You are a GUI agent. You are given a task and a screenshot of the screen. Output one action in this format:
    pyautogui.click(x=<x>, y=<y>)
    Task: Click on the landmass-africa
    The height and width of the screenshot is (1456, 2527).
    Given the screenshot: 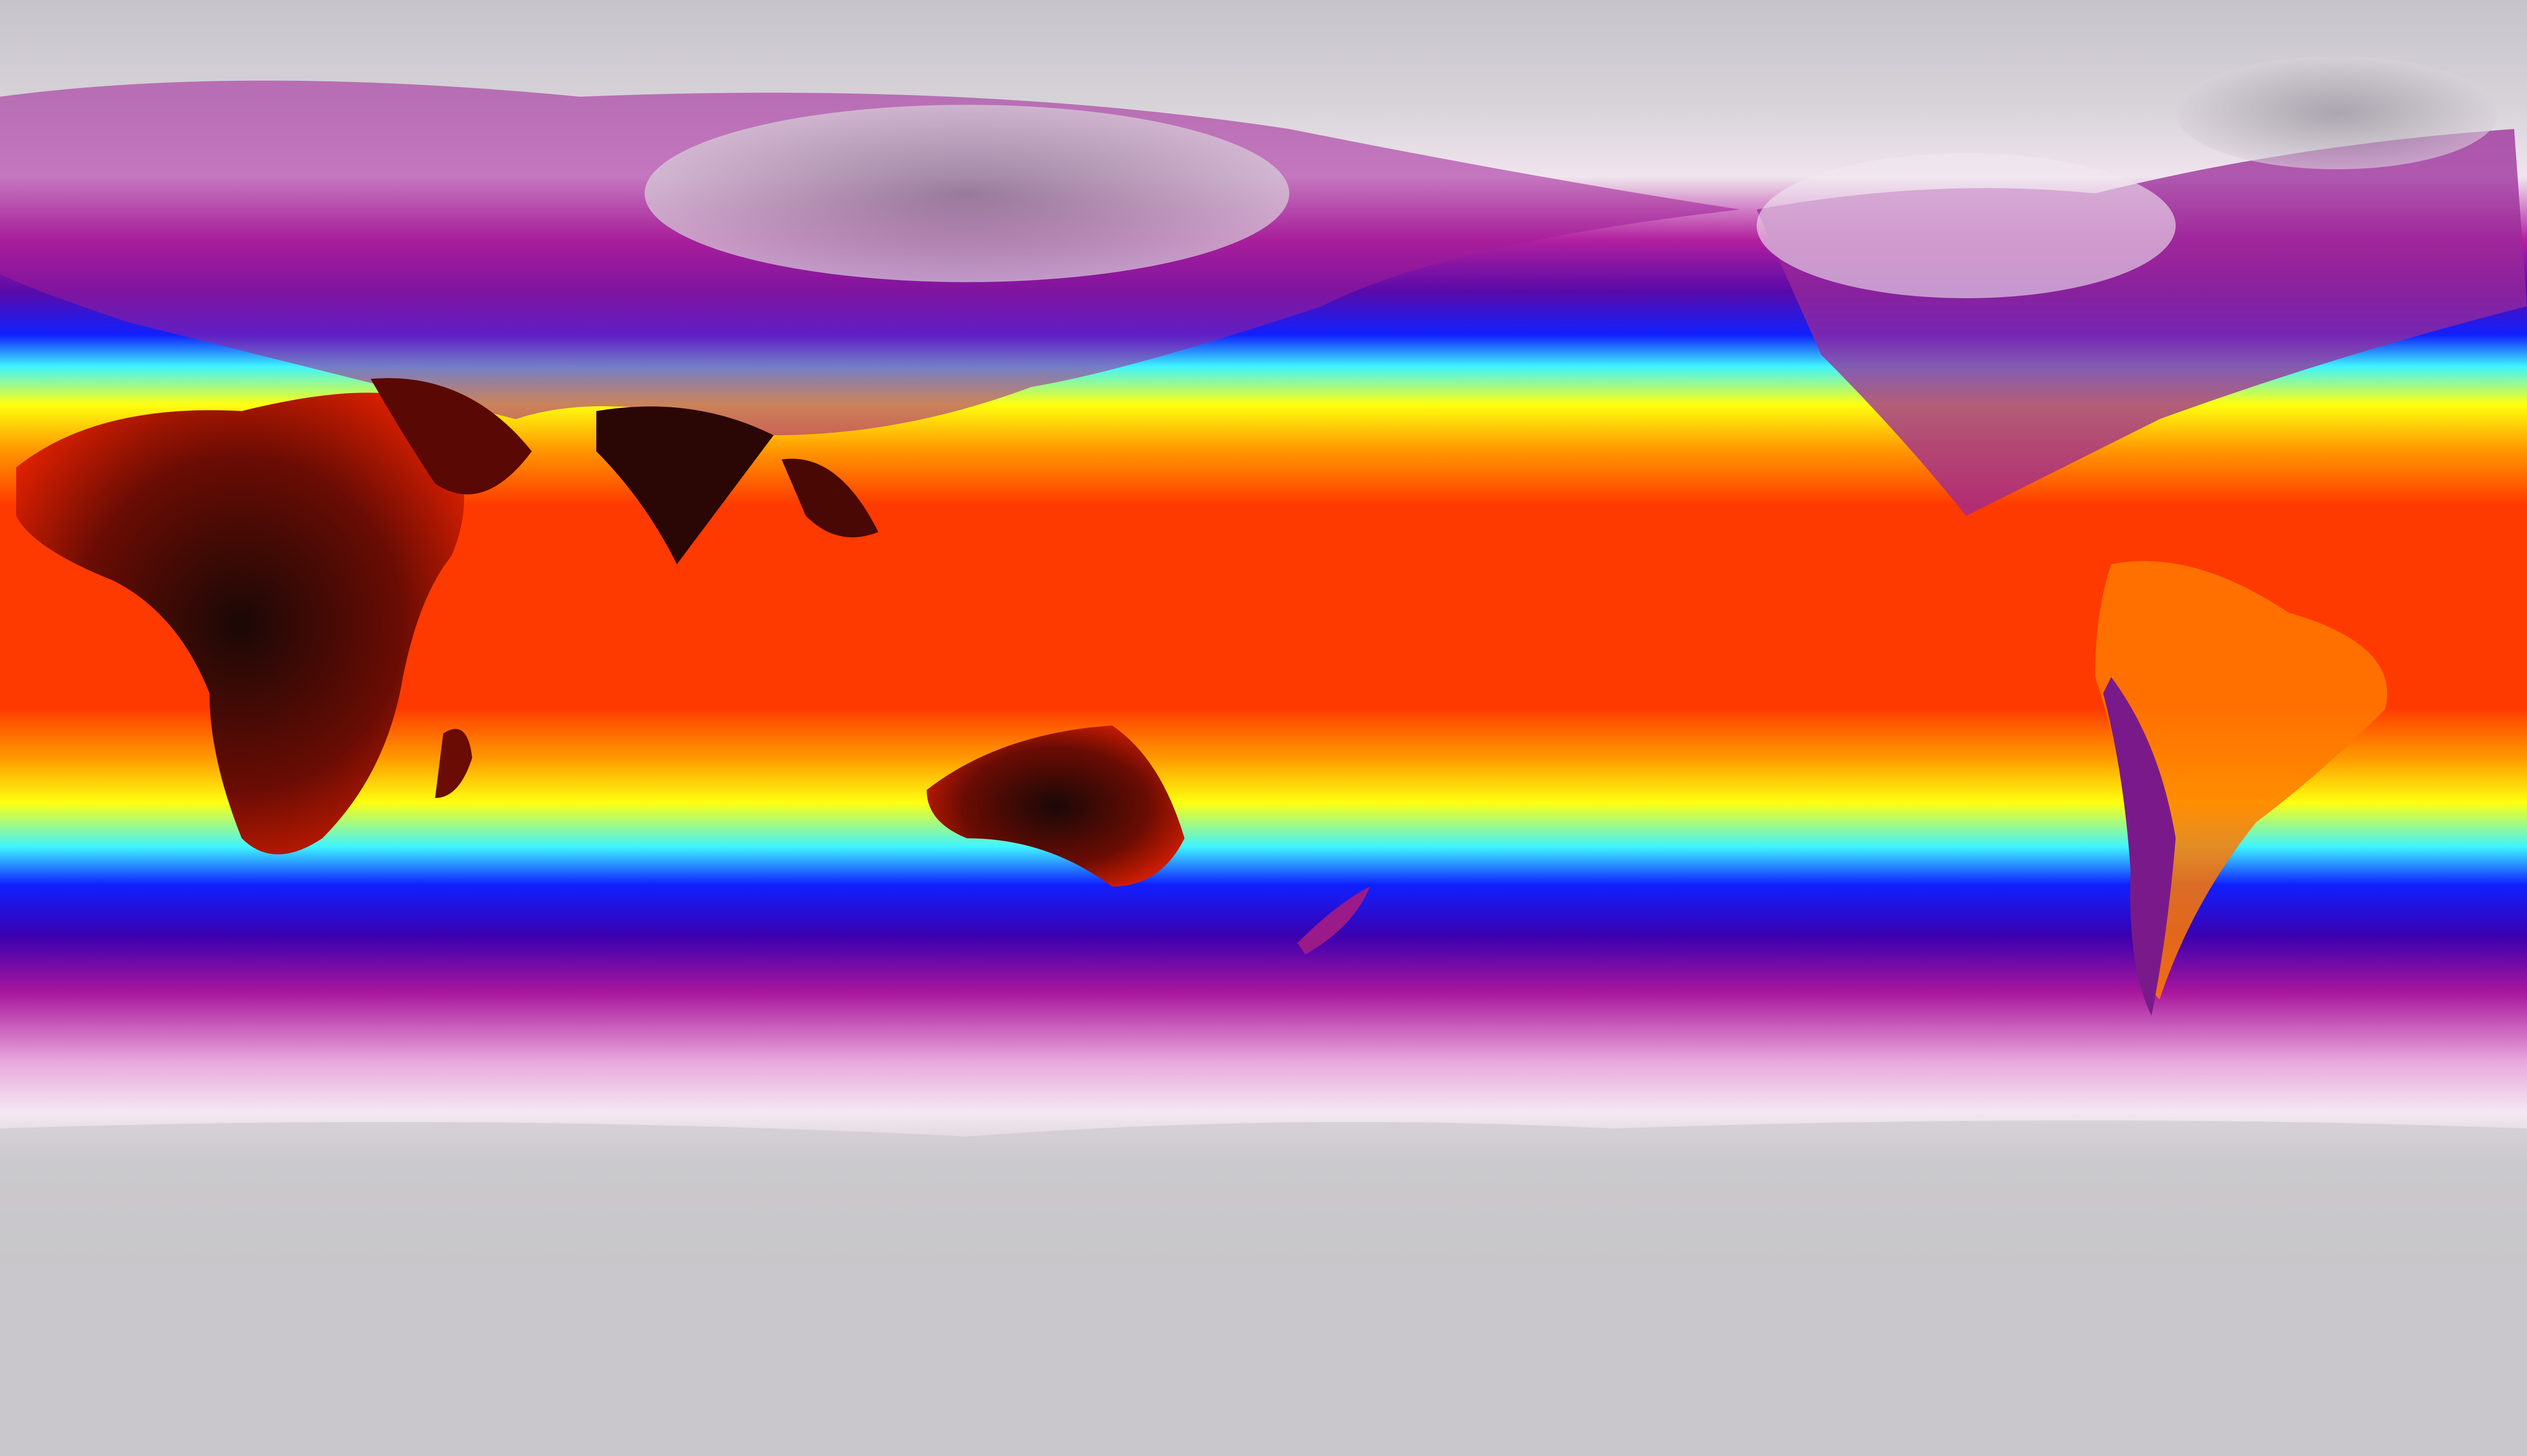 What is the action you would take?
    pyautogui.click(x=240, y=623)
    